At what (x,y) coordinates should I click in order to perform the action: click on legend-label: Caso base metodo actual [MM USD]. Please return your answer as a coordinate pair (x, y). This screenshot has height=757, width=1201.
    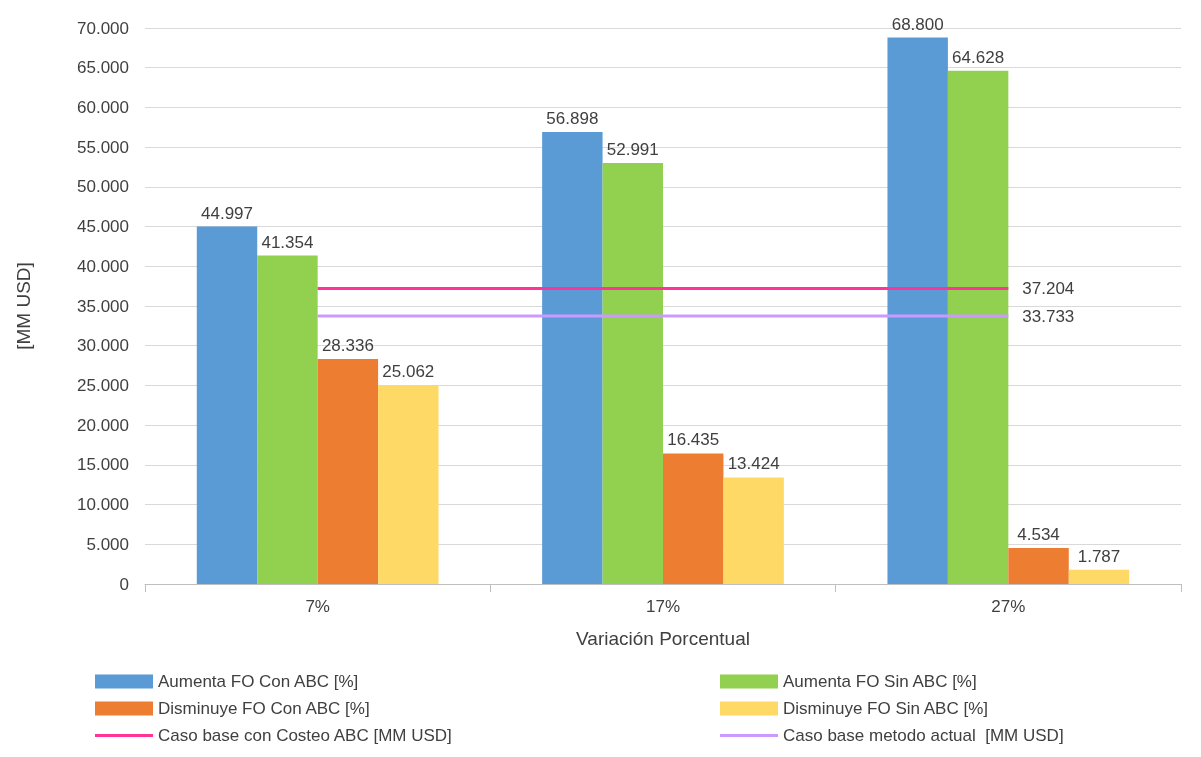
    Looking at the image, I should click on (923, 735).